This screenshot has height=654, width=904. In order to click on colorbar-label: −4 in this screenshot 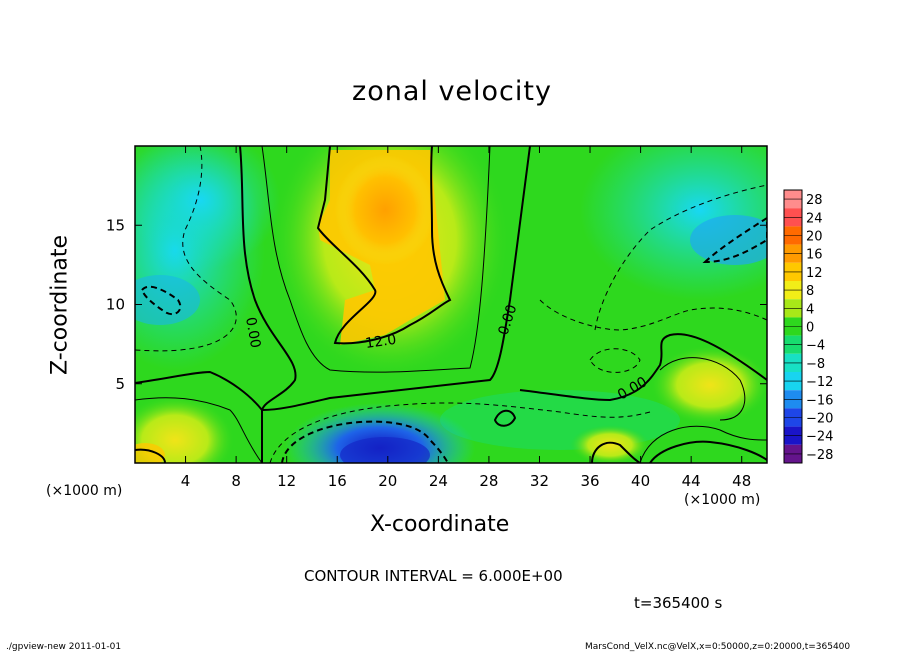, I will do `click(815, 346)`.